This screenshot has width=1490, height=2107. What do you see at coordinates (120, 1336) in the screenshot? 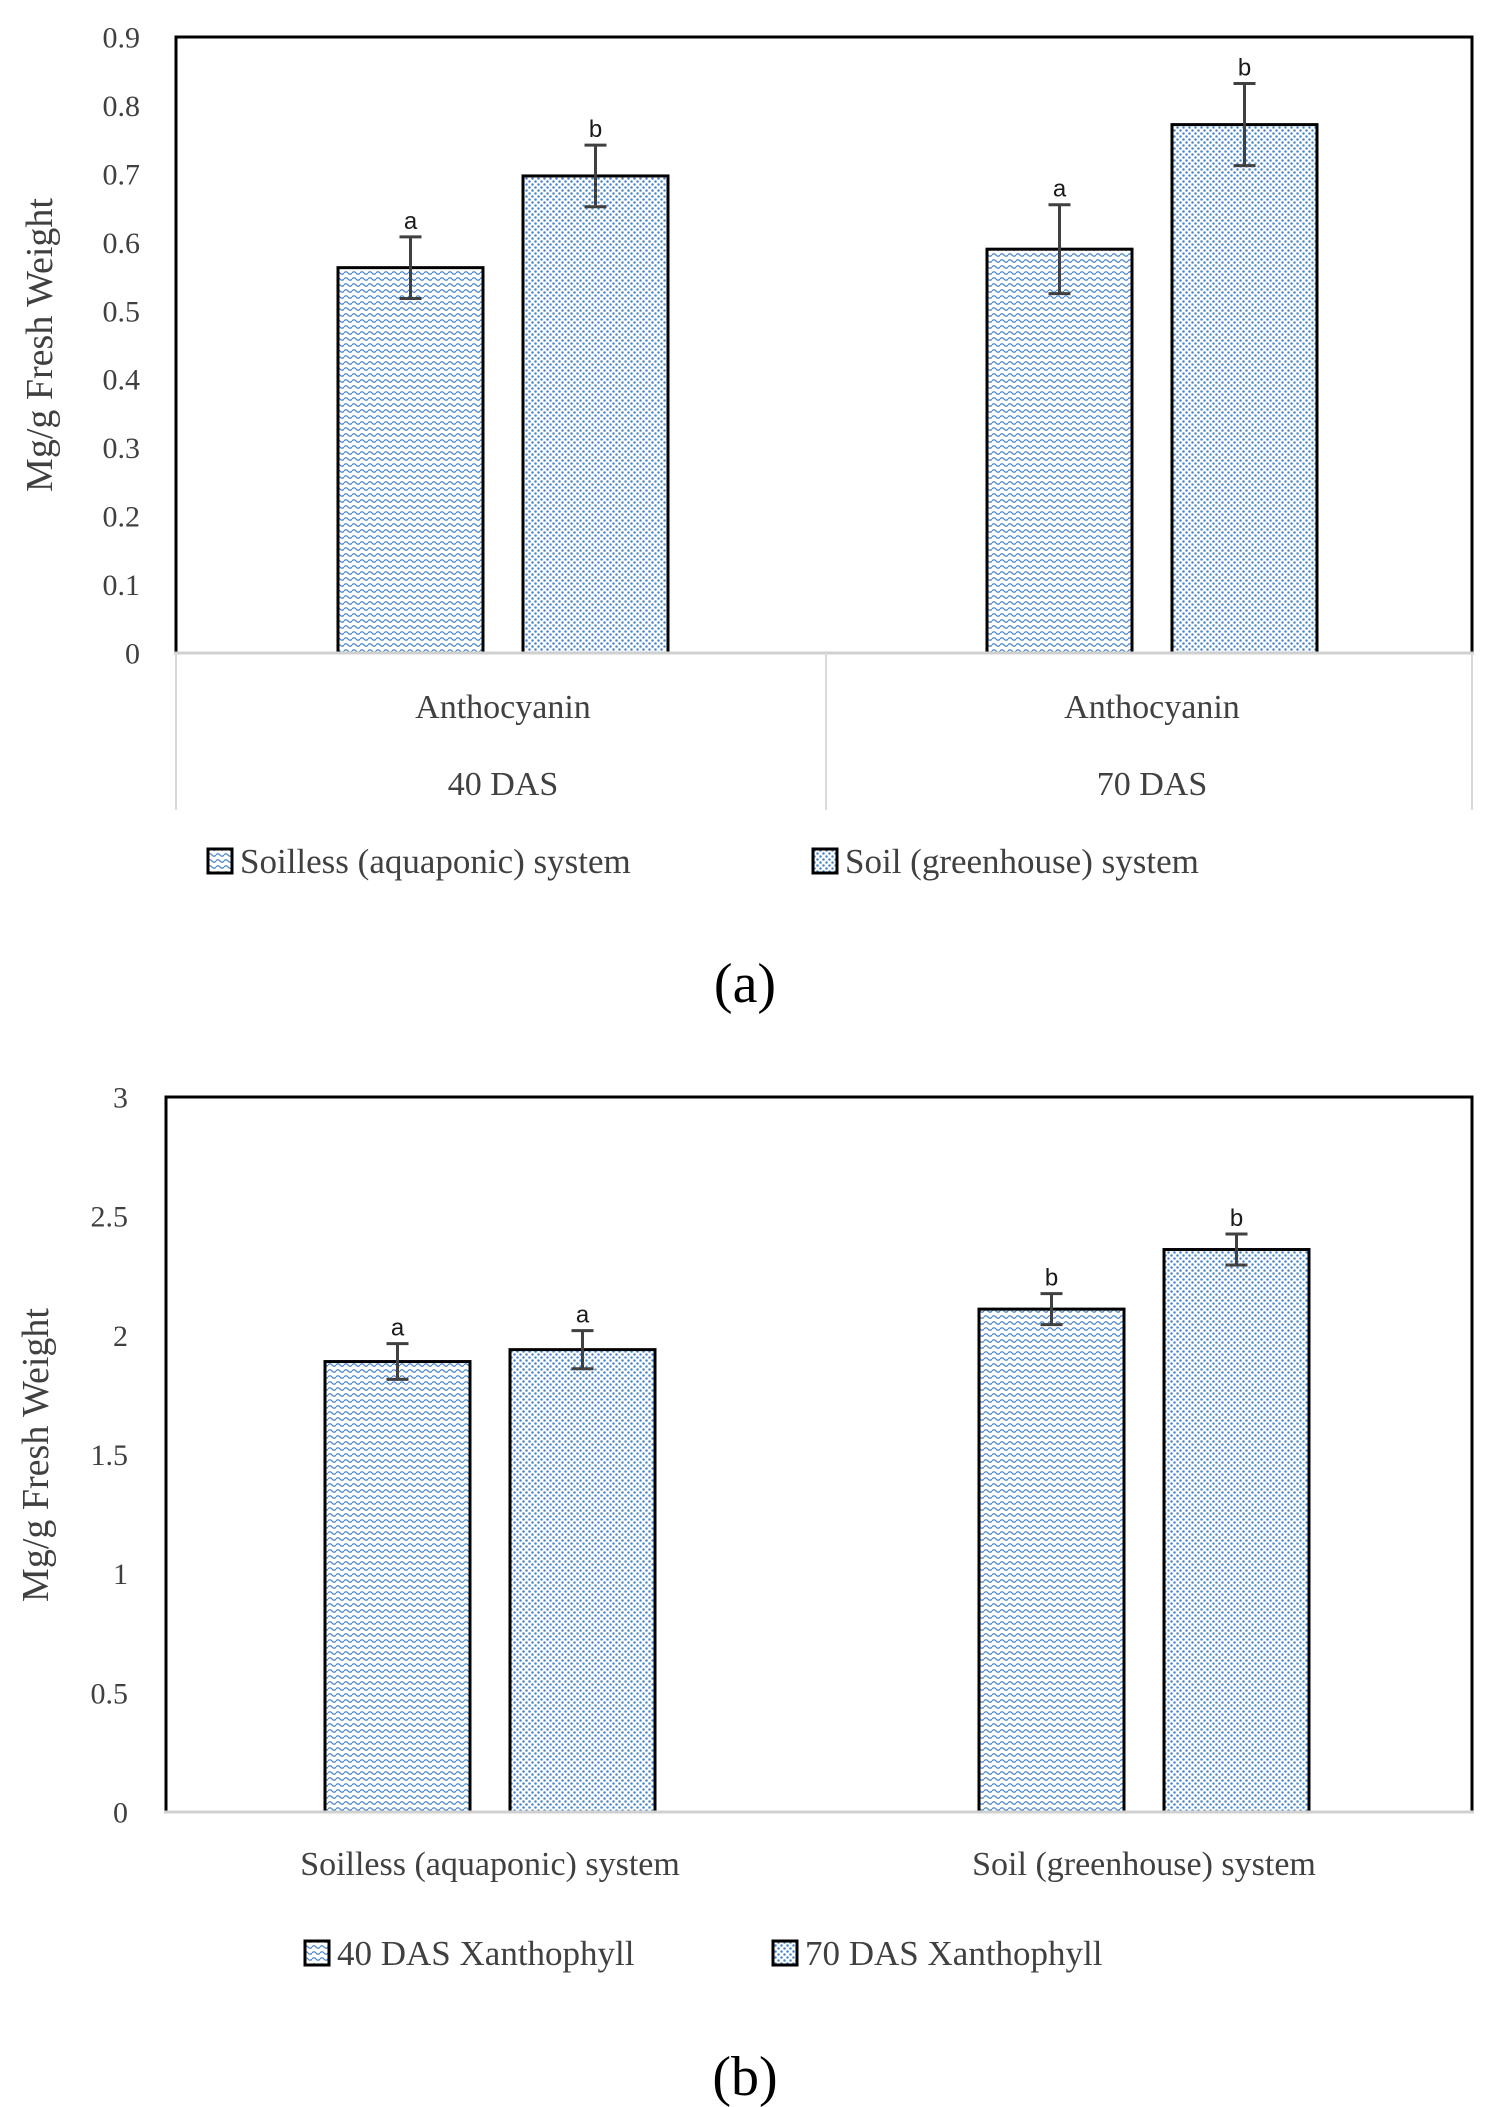
I see `y-tick-label: 2` at bounding box center [120, 1336].